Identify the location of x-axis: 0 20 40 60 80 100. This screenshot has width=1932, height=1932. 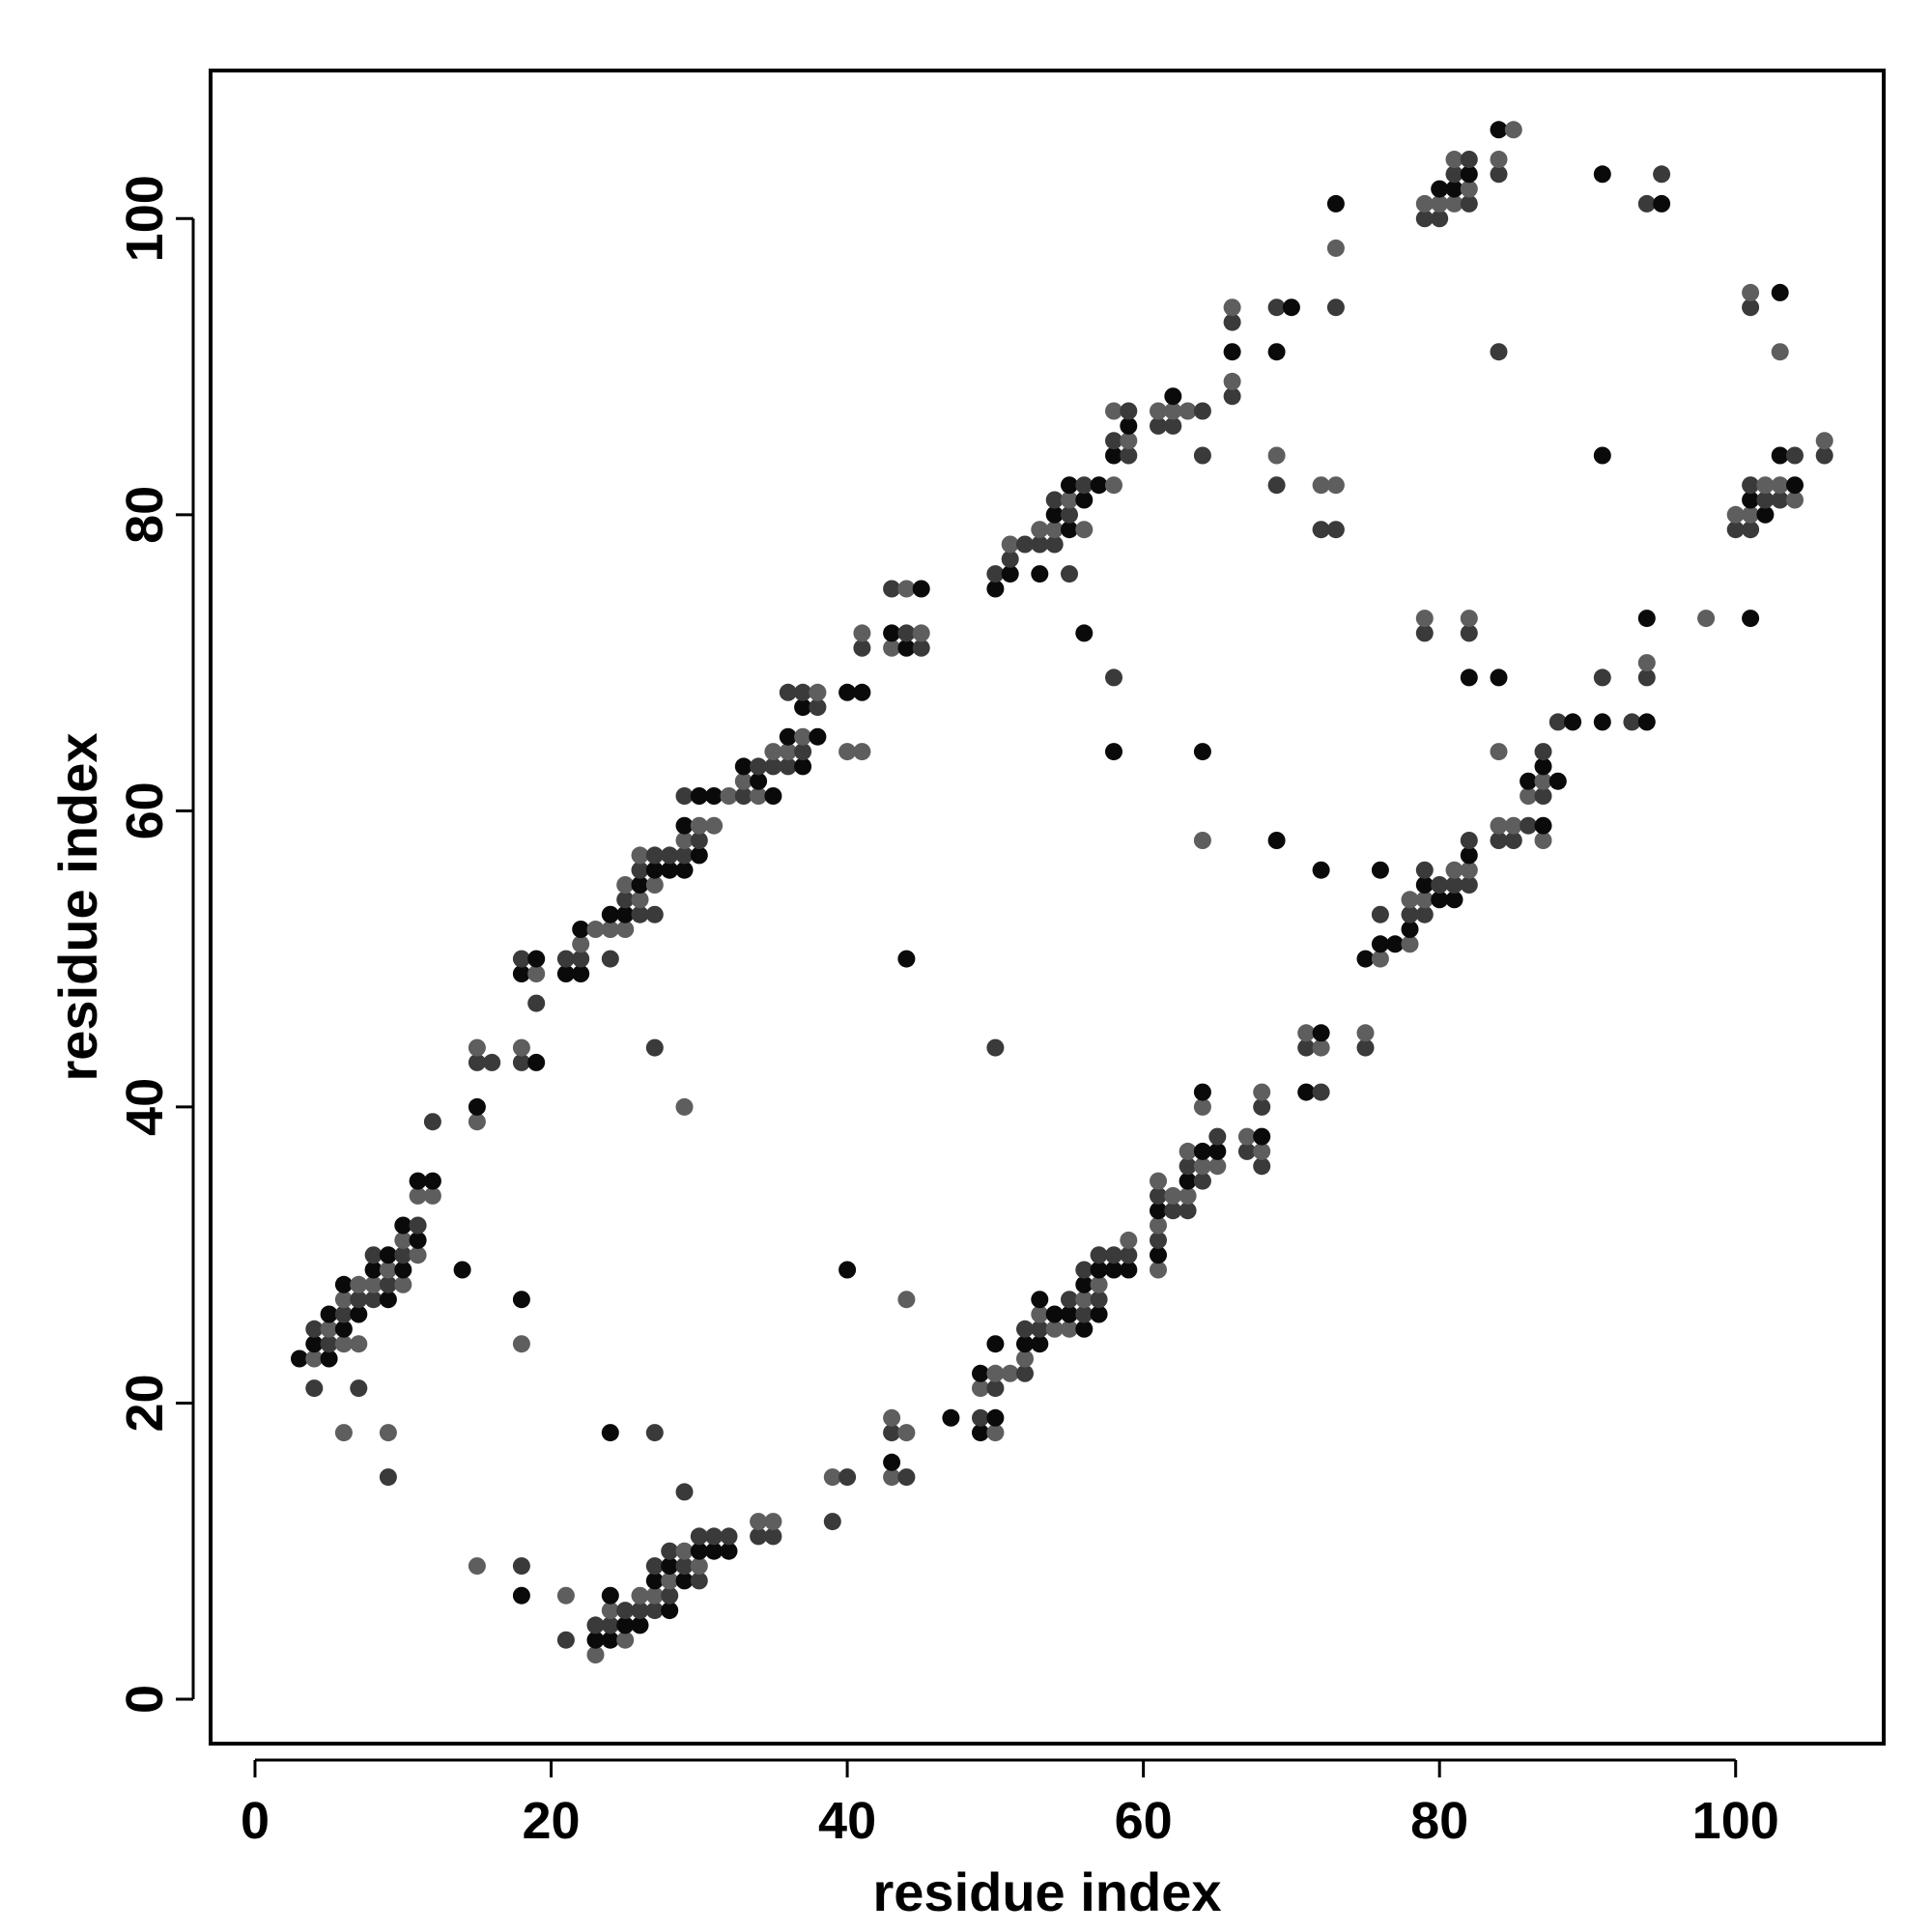
(1010, 1804).